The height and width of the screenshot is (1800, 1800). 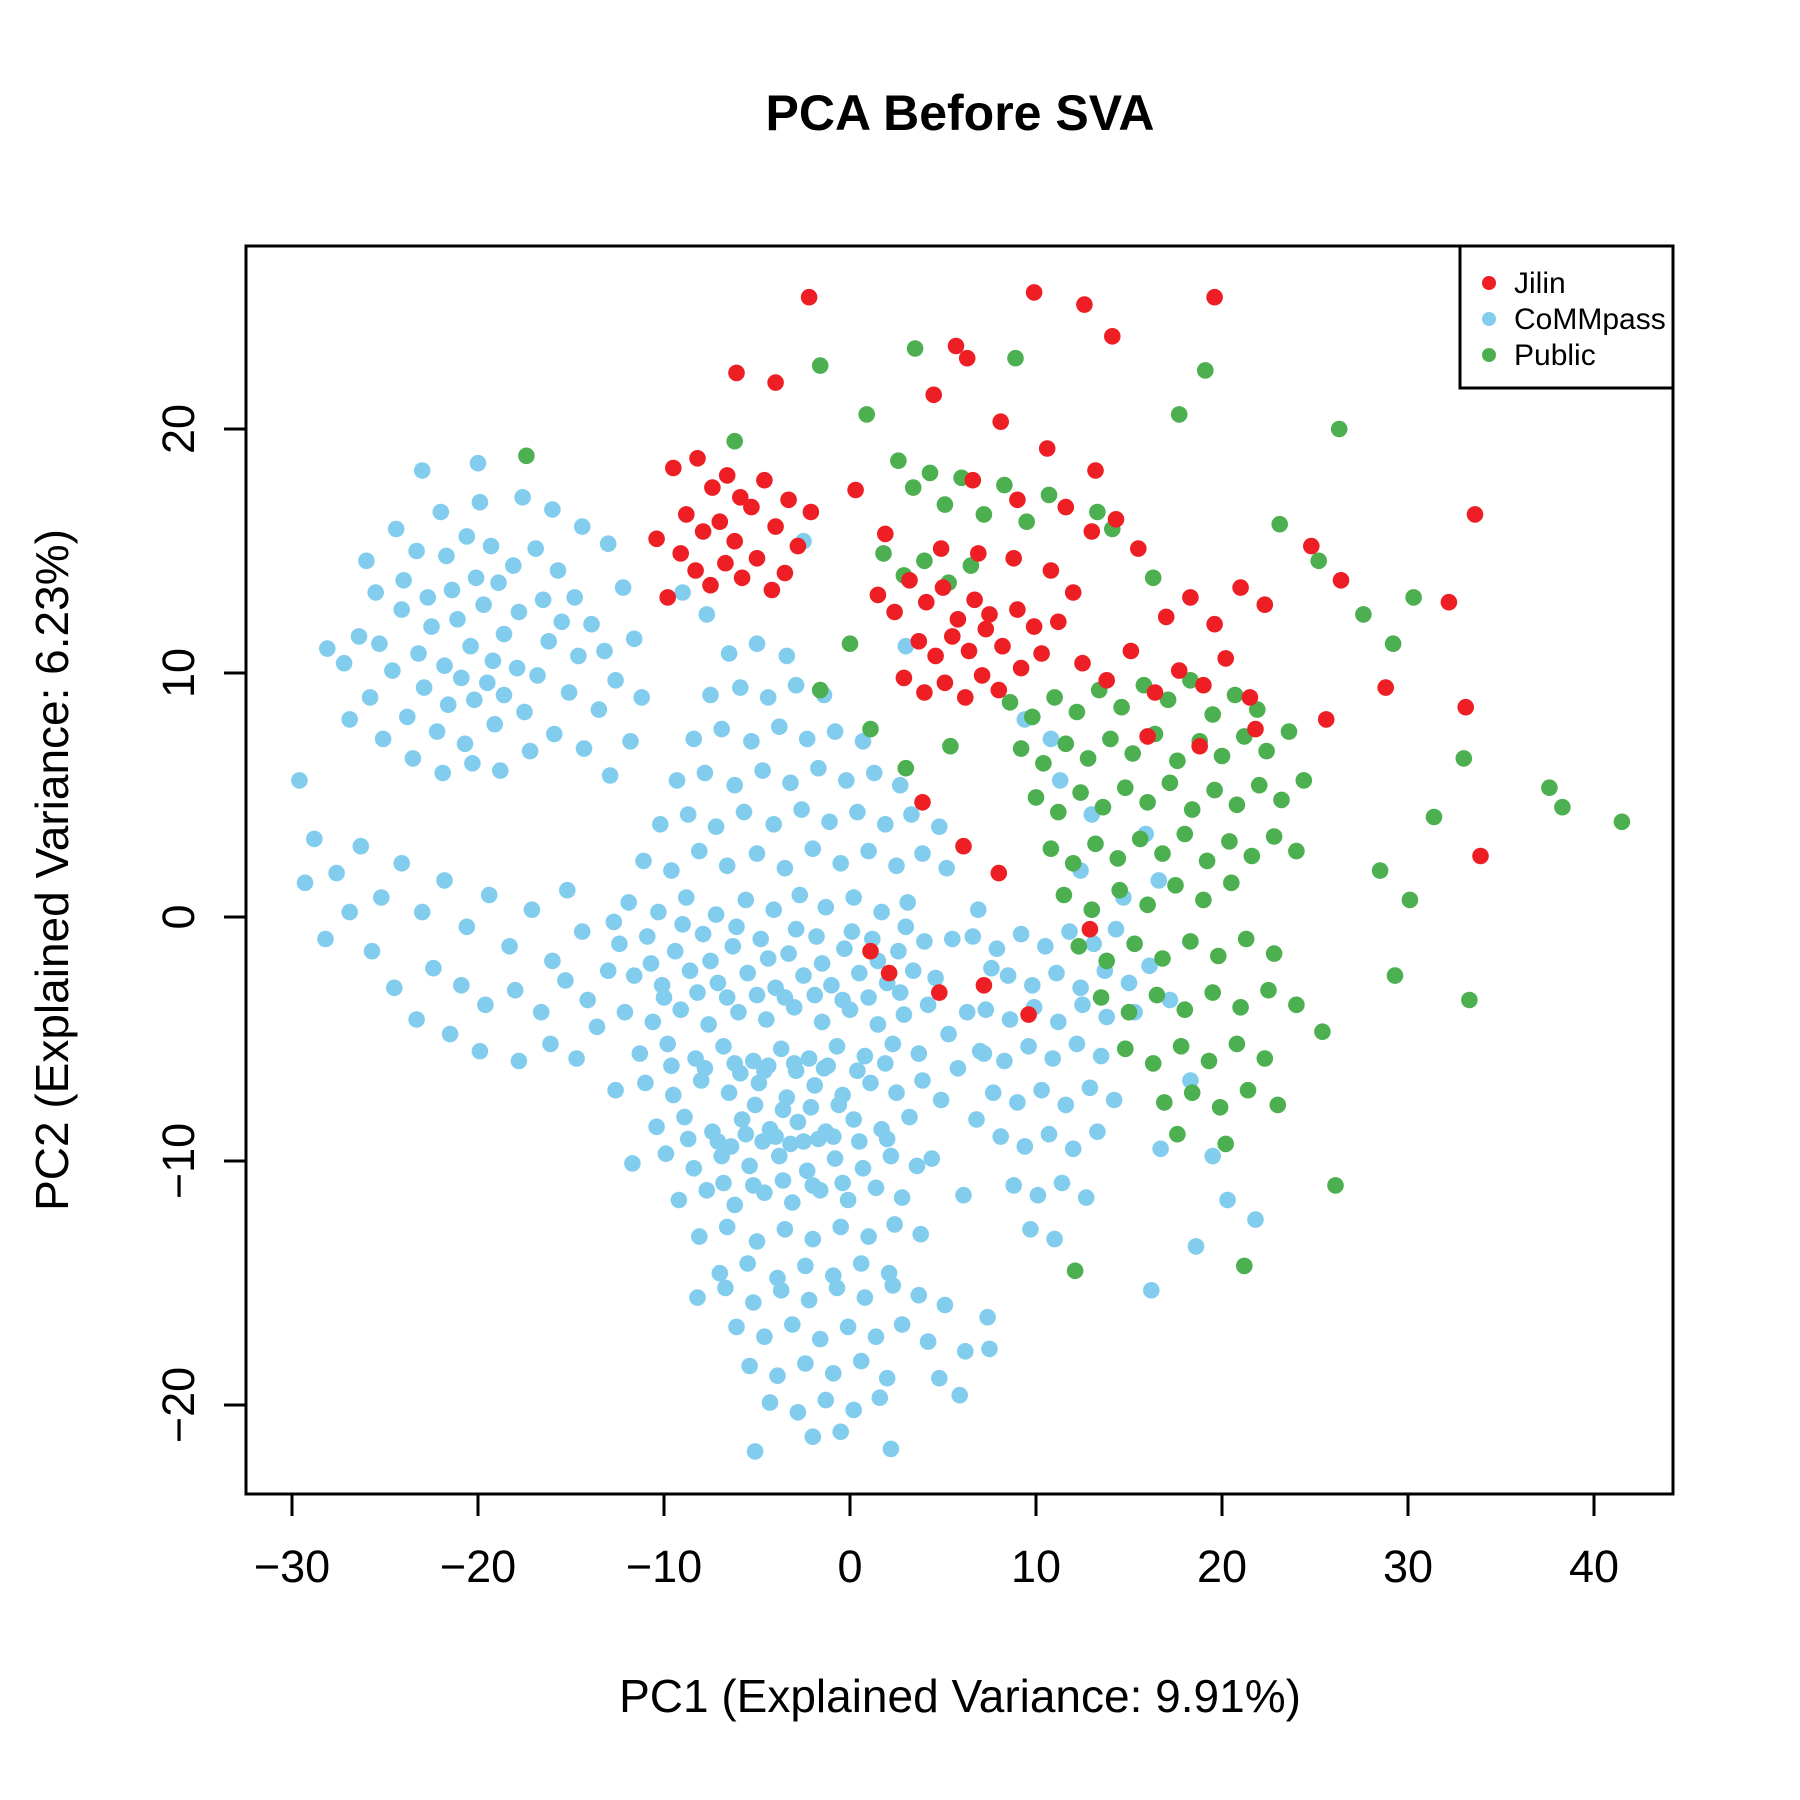 I want to click on legend-label-public: Public, so click(x=1555, y=355).